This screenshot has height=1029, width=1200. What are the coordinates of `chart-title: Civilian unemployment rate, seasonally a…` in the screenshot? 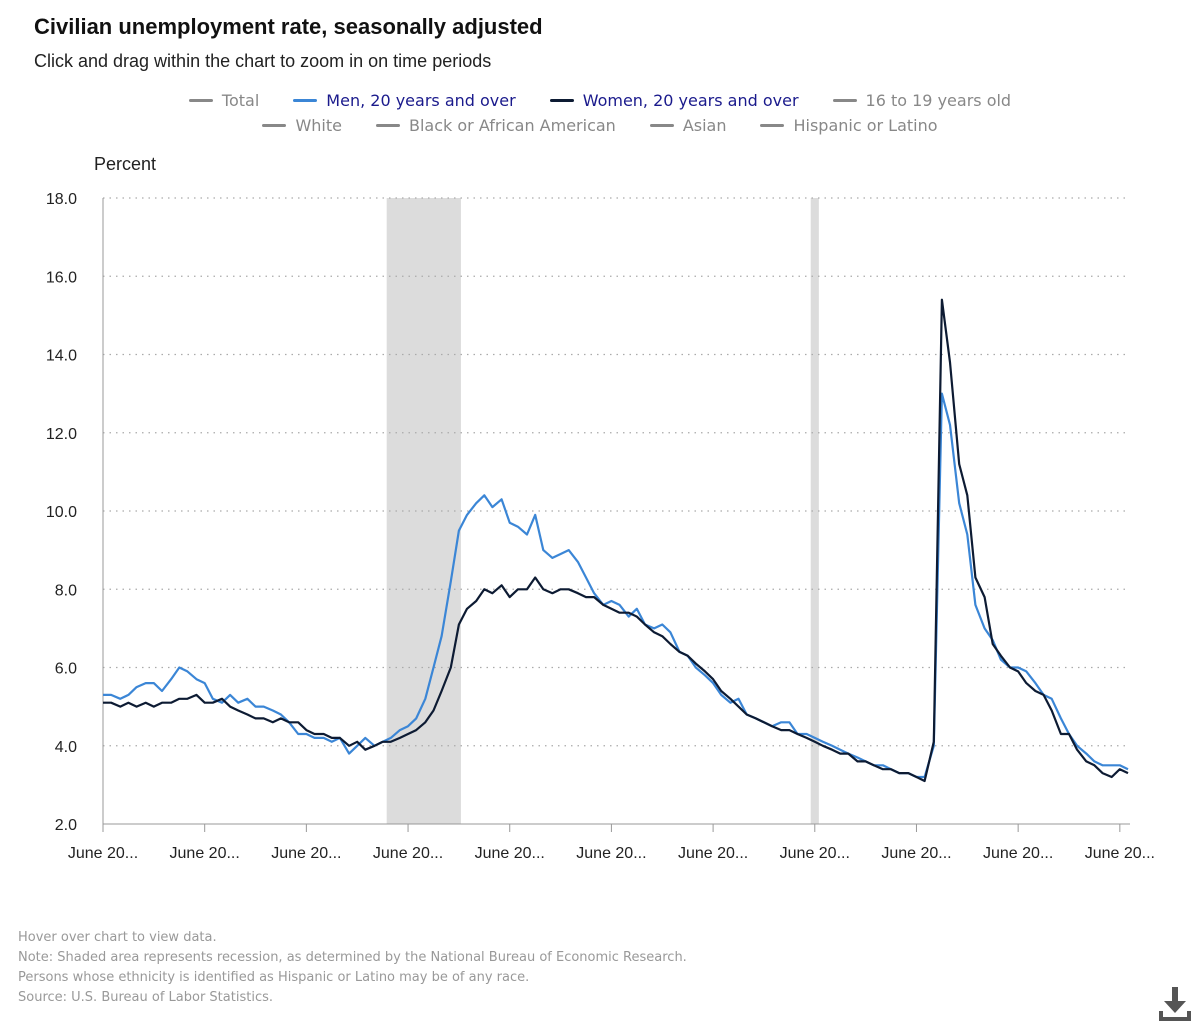 It's located at (288, 26).